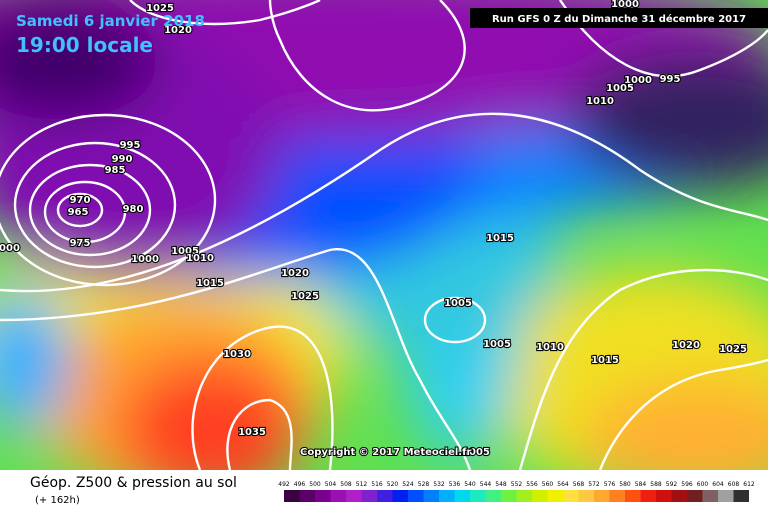  What do you see at coordinates (470, 484) in the screenshot?
I see `legend-tick-label: 540` at bounding box center [470, 484].